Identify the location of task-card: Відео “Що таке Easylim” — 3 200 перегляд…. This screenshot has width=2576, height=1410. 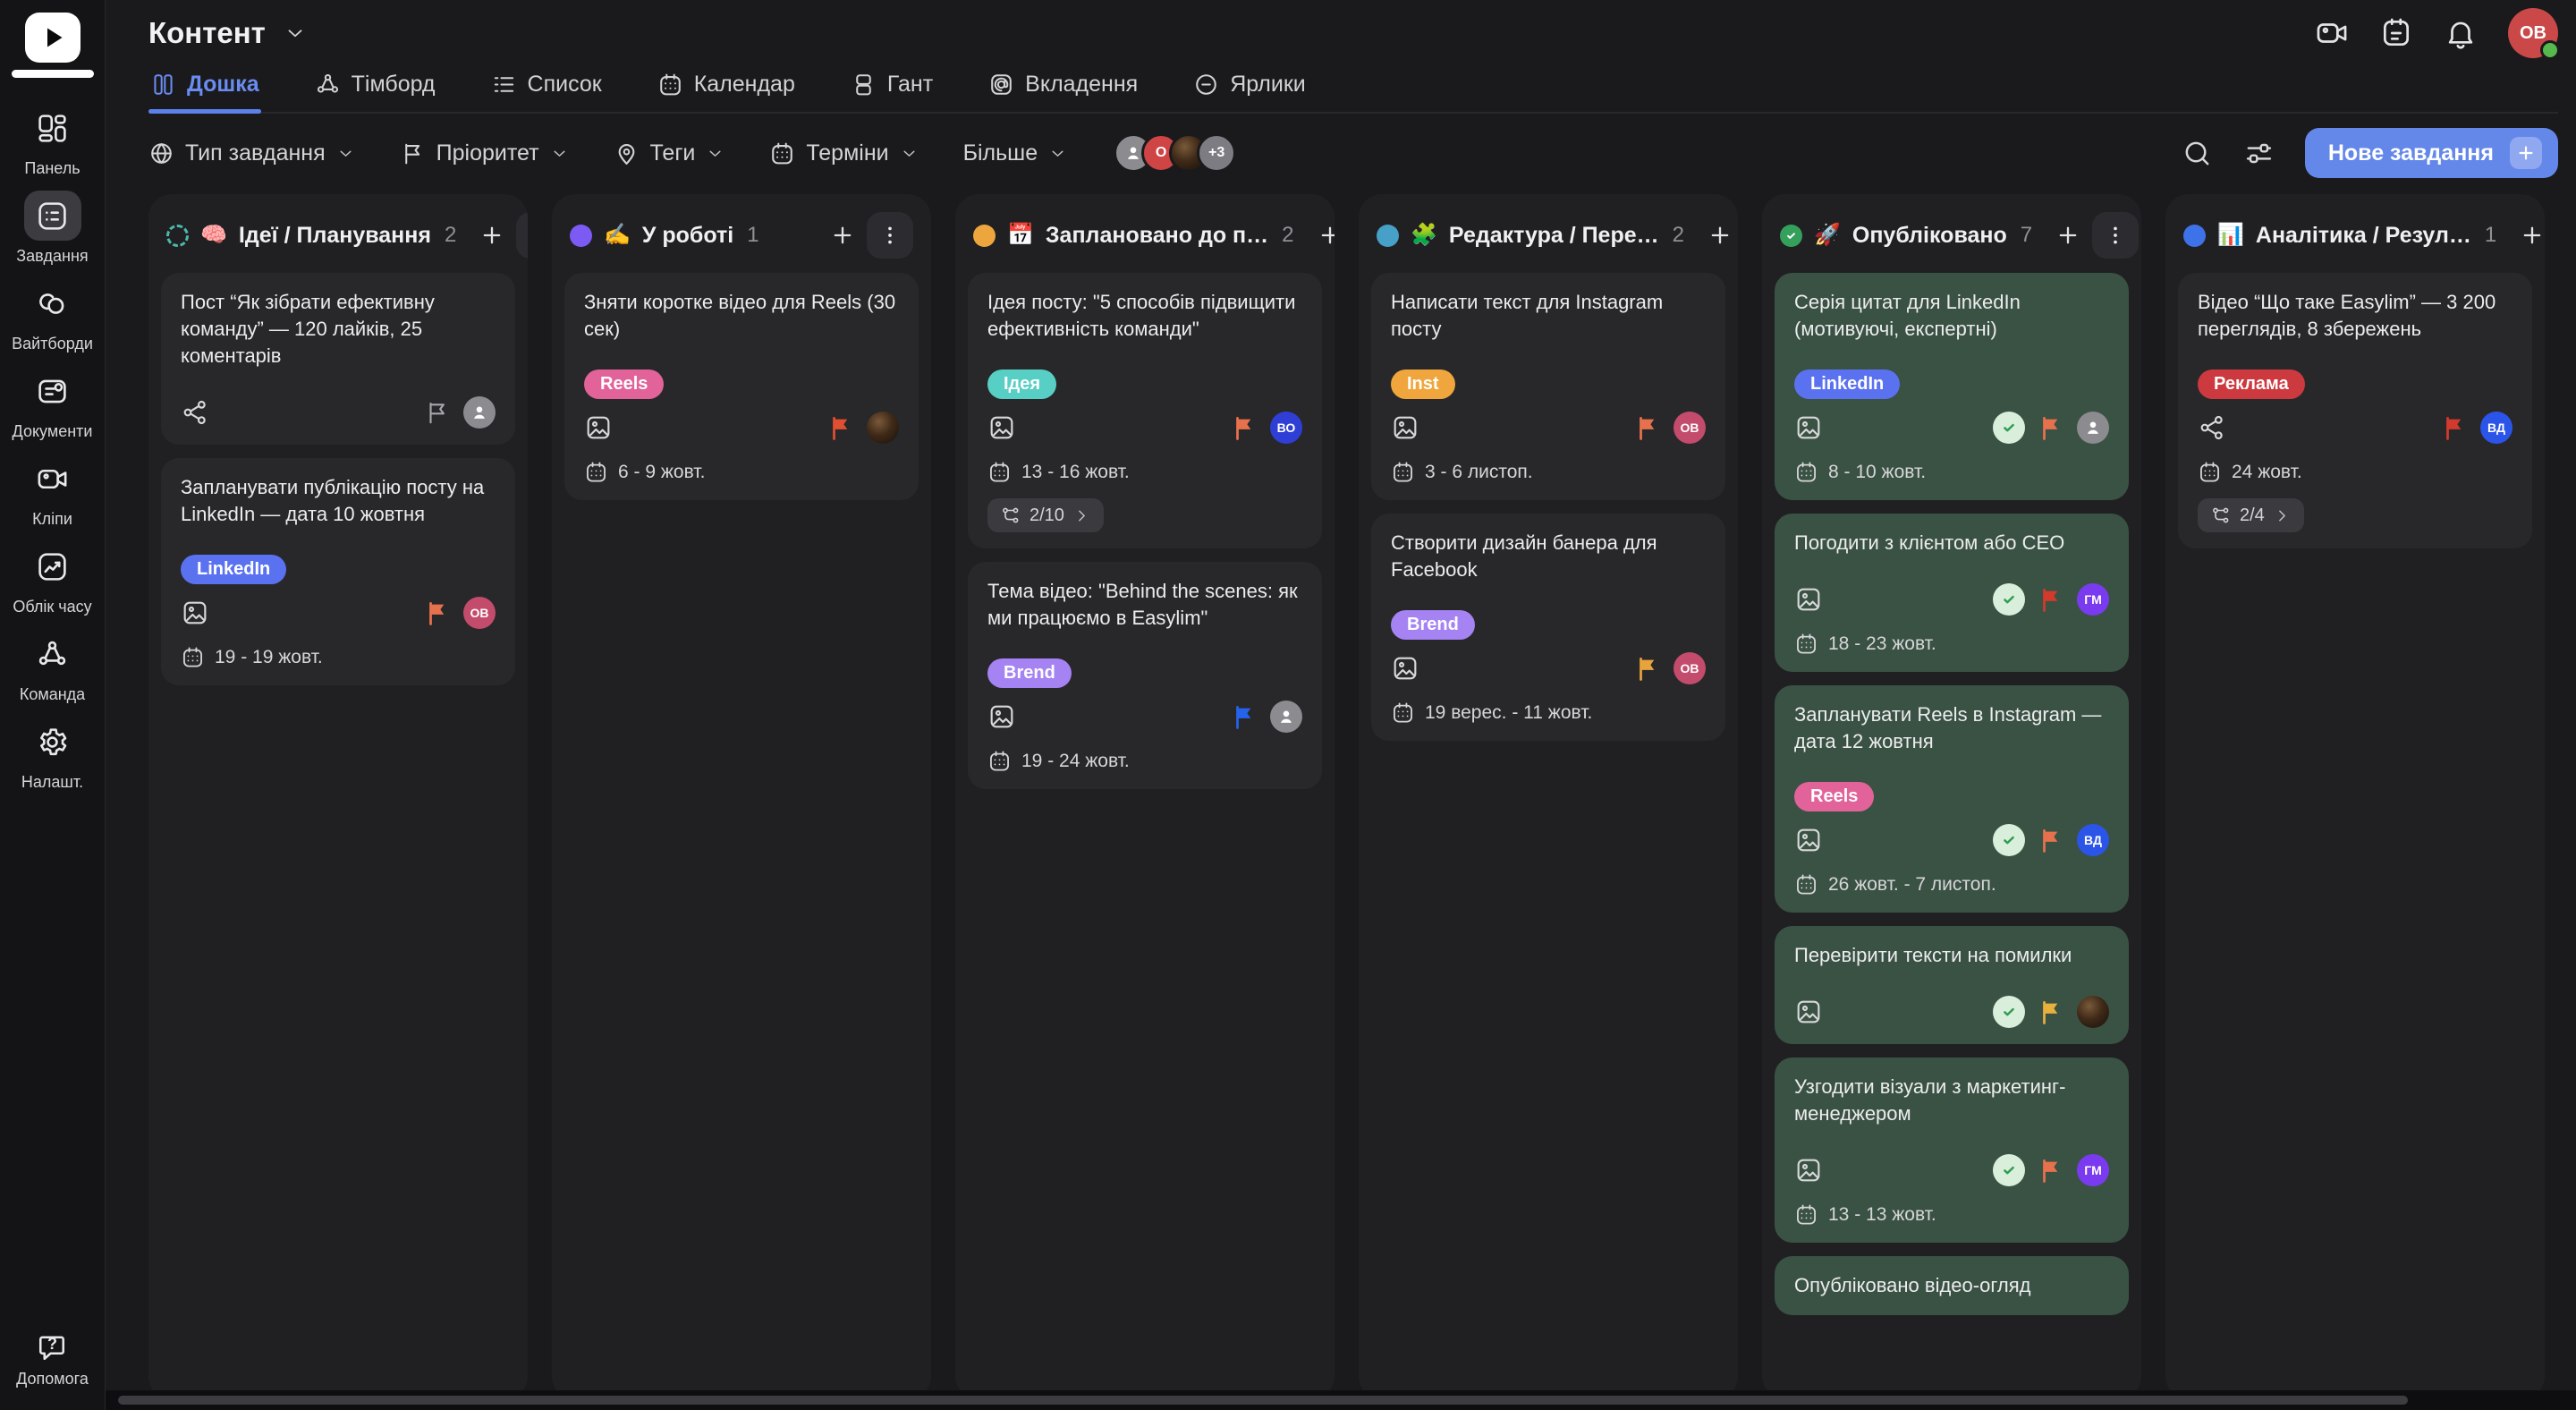
(2355, 411).